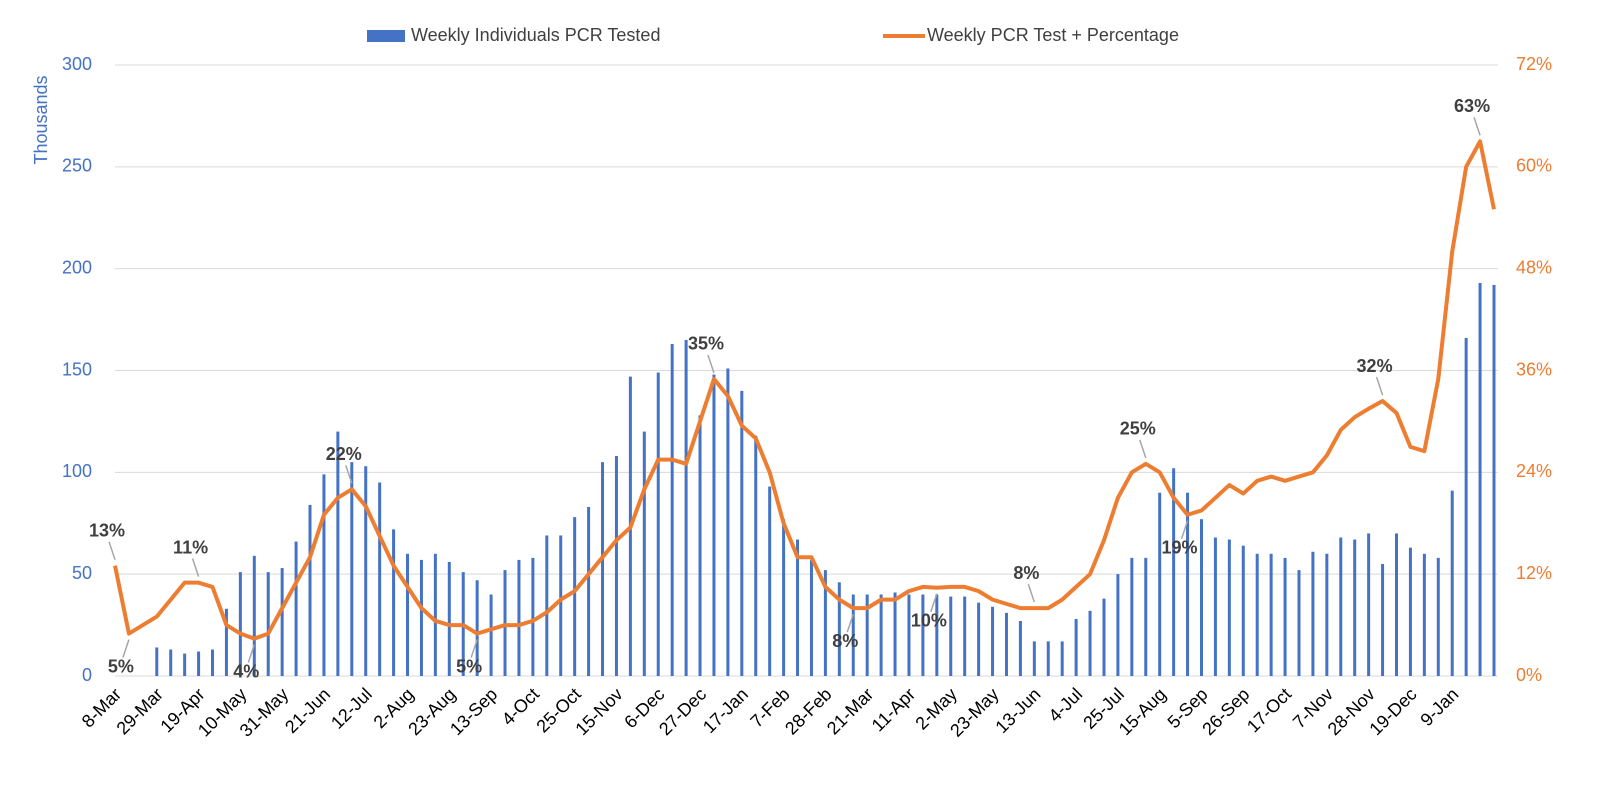  What do you see at coordinates (190, 547) in the screenshot?
I see `data-label: 11%` at bounding box center [190, 547].